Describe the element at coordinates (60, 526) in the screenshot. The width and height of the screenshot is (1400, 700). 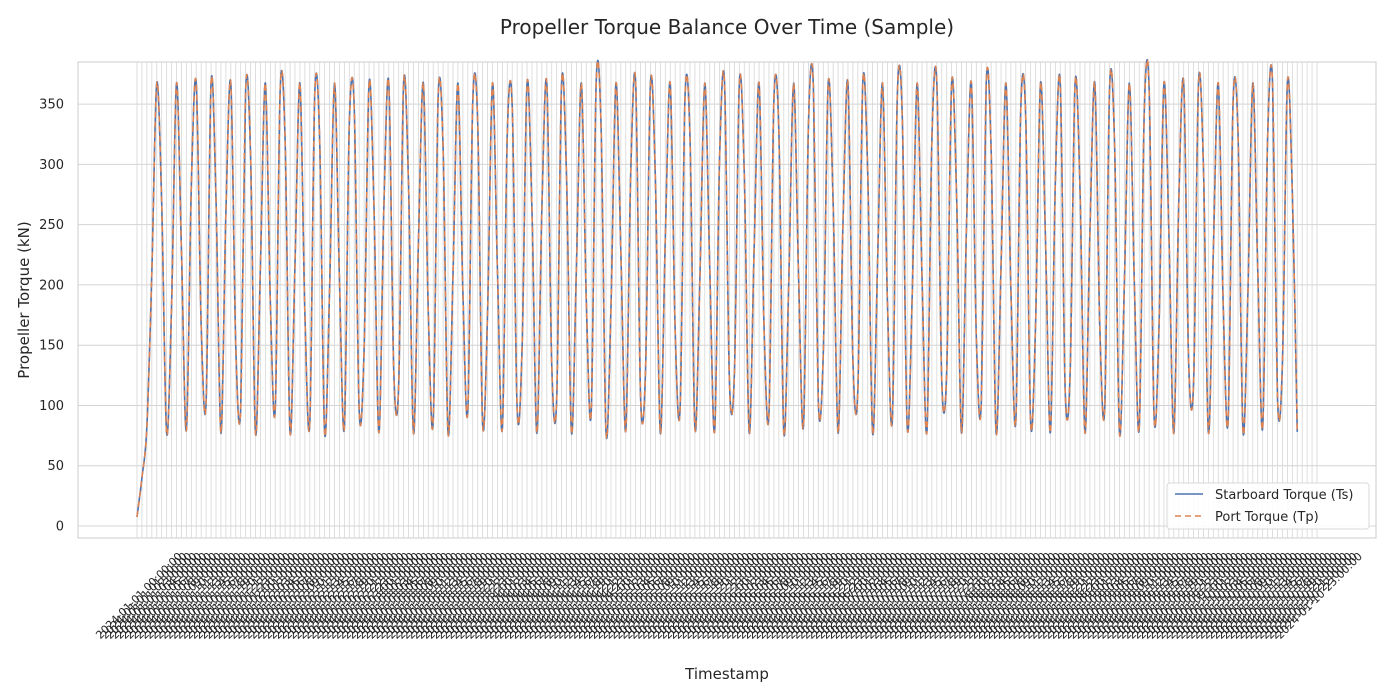
I see `y-tick-label: 0` at that location.